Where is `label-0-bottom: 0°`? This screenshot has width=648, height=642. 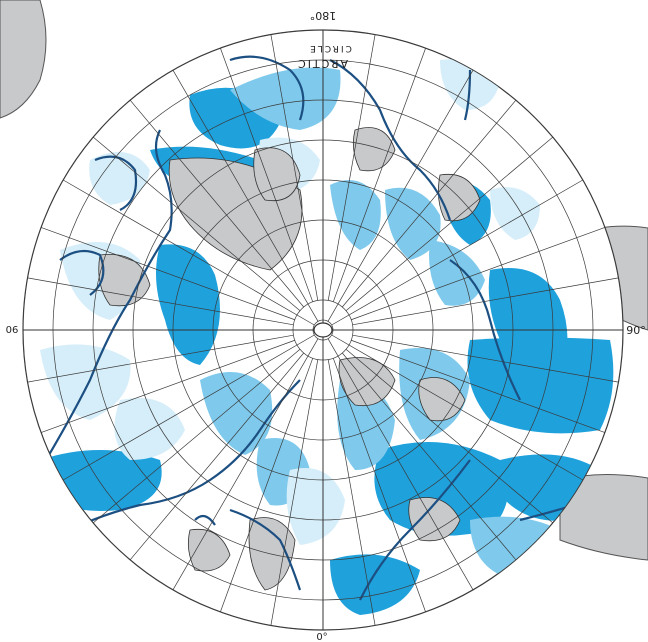
label-0-bottom: 0° is located at coordinates (321, 637).